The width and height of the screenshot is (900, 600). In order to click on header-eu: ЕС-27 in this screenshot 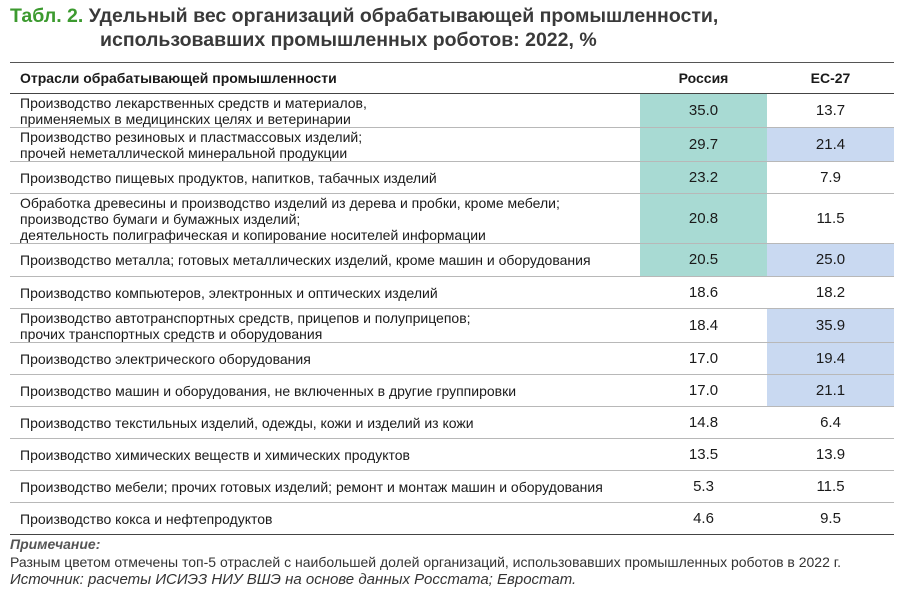, I will do `click(830, 78)`.